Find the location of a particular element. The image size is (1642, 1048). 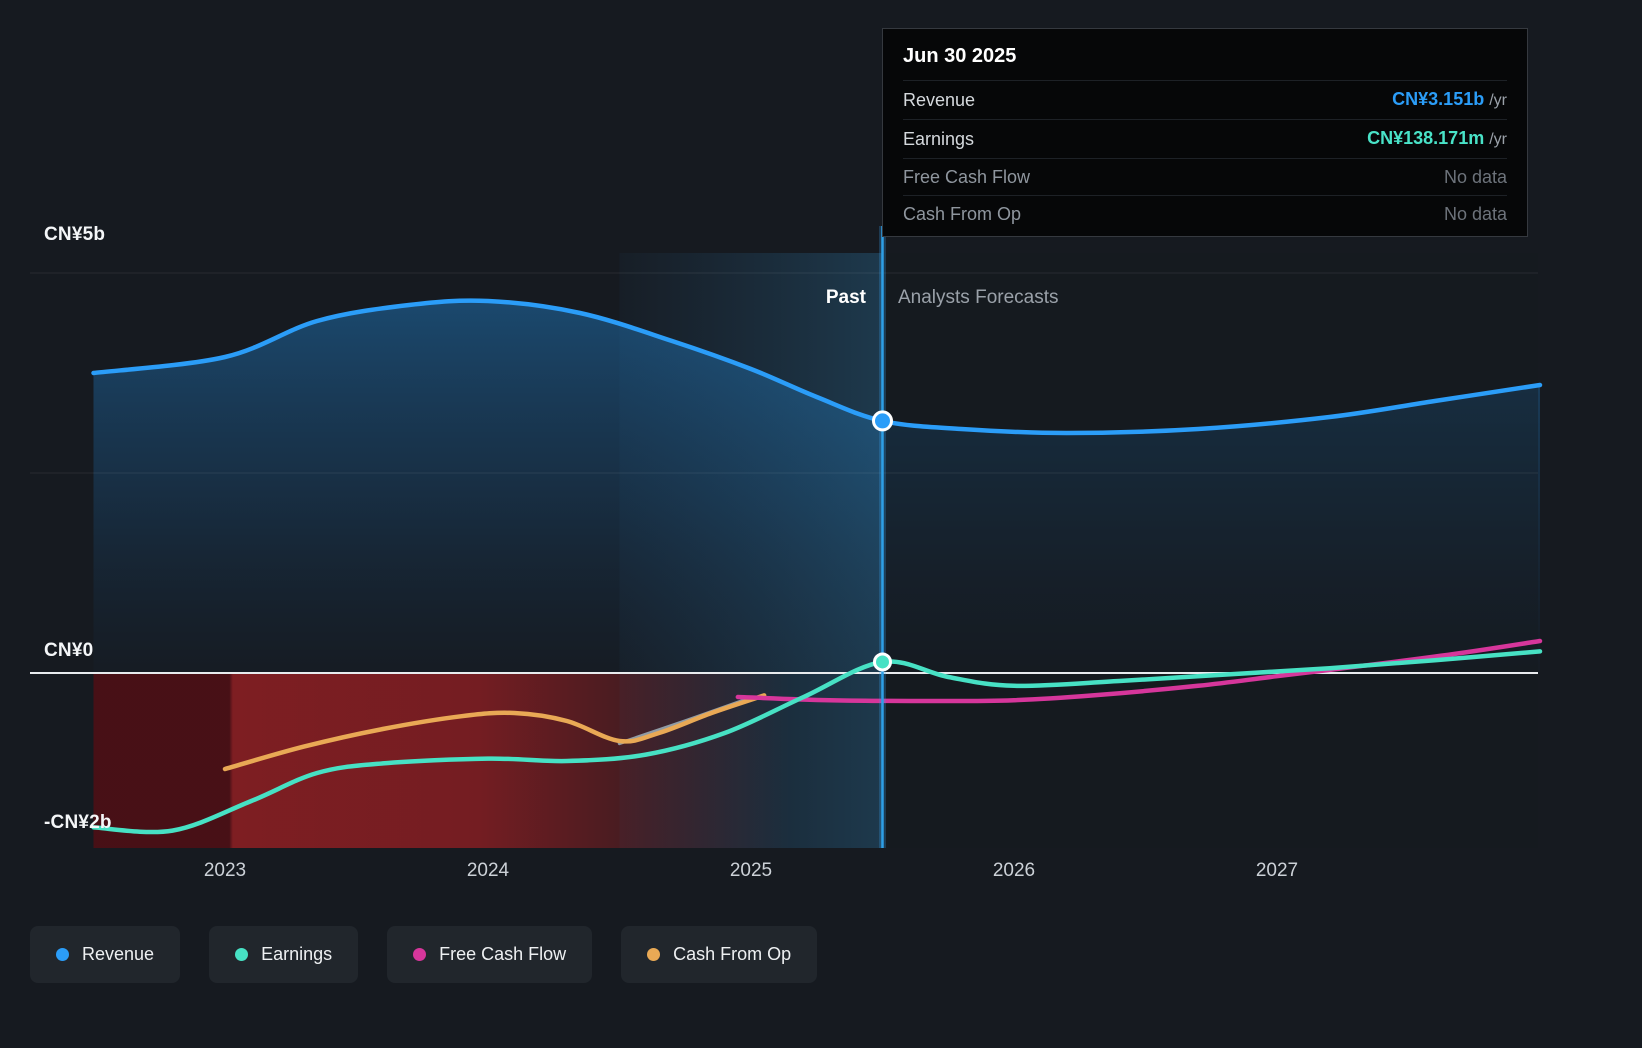

tooltip-revenue-value: CN¥3.151b is located at coordinates (1438, 99).